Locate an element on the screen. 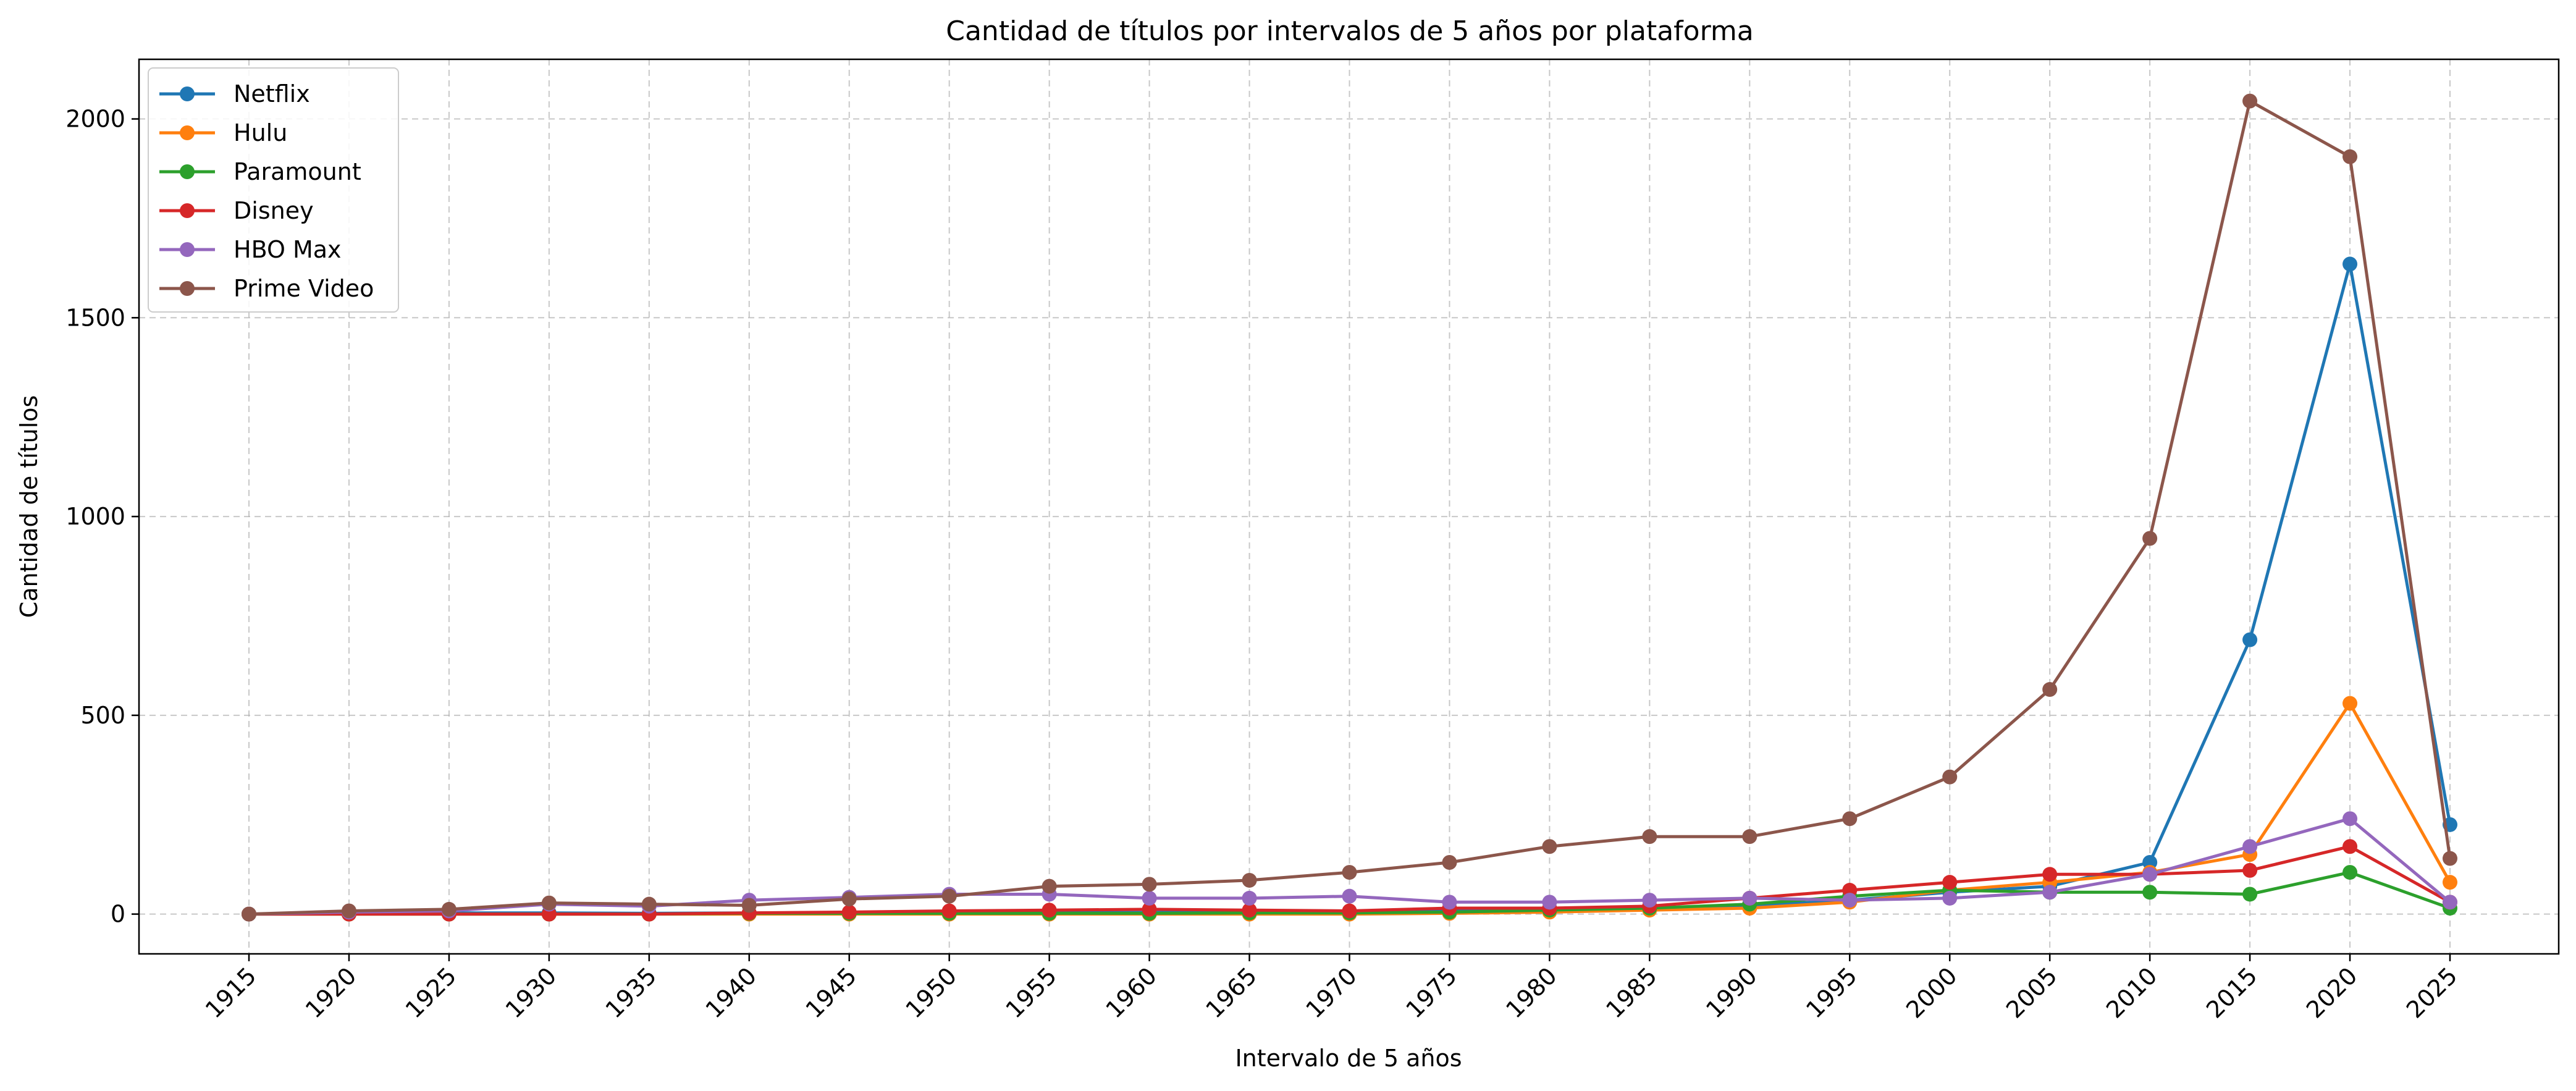 The image size is (2576, 1091). legend-item-hulu: Hulu is located at coordinates (223, 132).